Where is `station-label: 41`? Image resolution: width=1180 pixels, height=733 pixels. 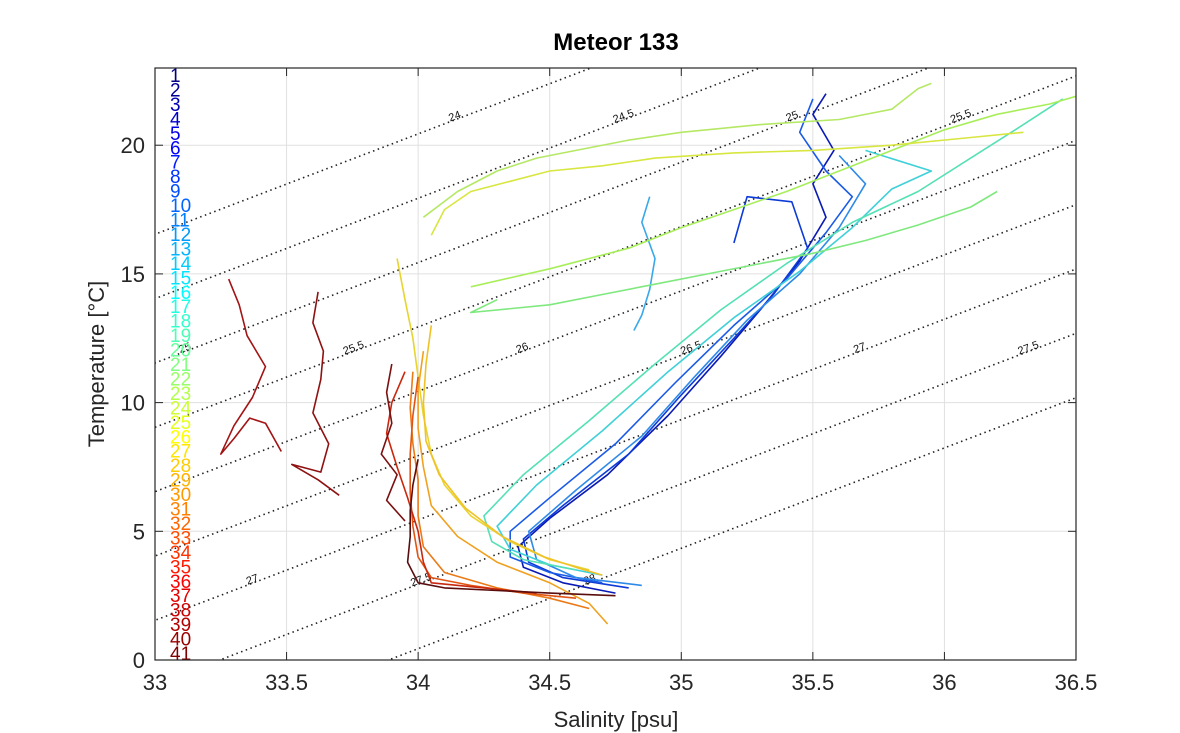
station-label: 41 is located at coordinates (180, 654).